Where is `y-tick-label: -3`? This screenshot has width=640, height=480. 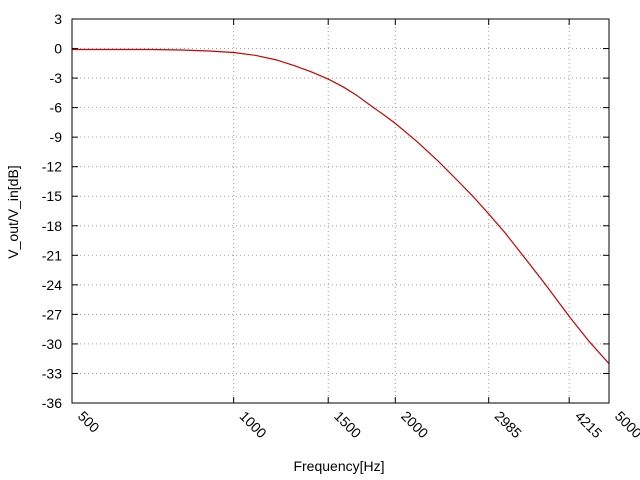
y-tick-label: -3 is located at coordinates (56, 78).